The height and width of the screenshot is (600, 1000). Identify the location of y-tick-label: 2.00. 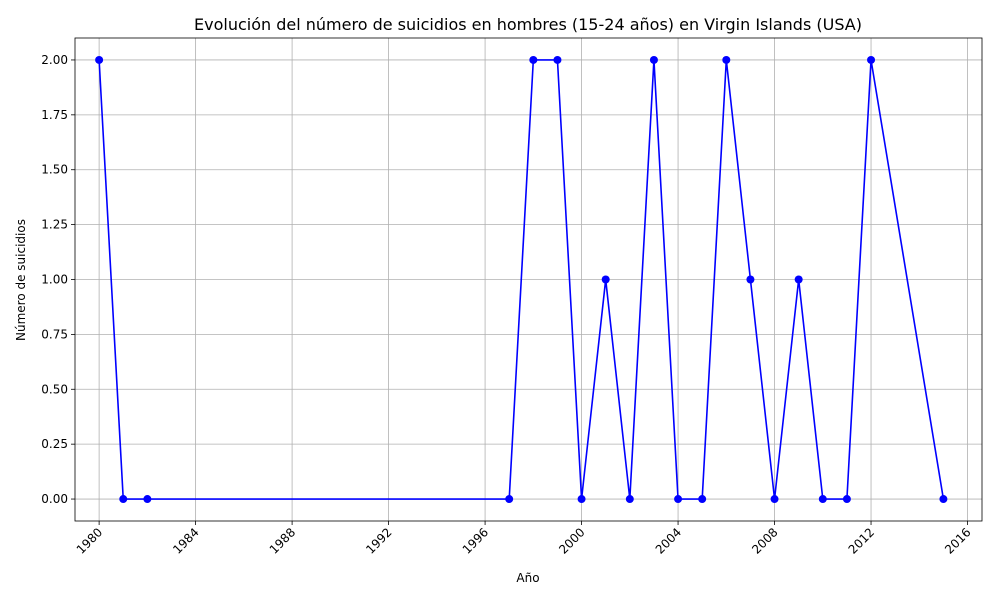
(54, 60).